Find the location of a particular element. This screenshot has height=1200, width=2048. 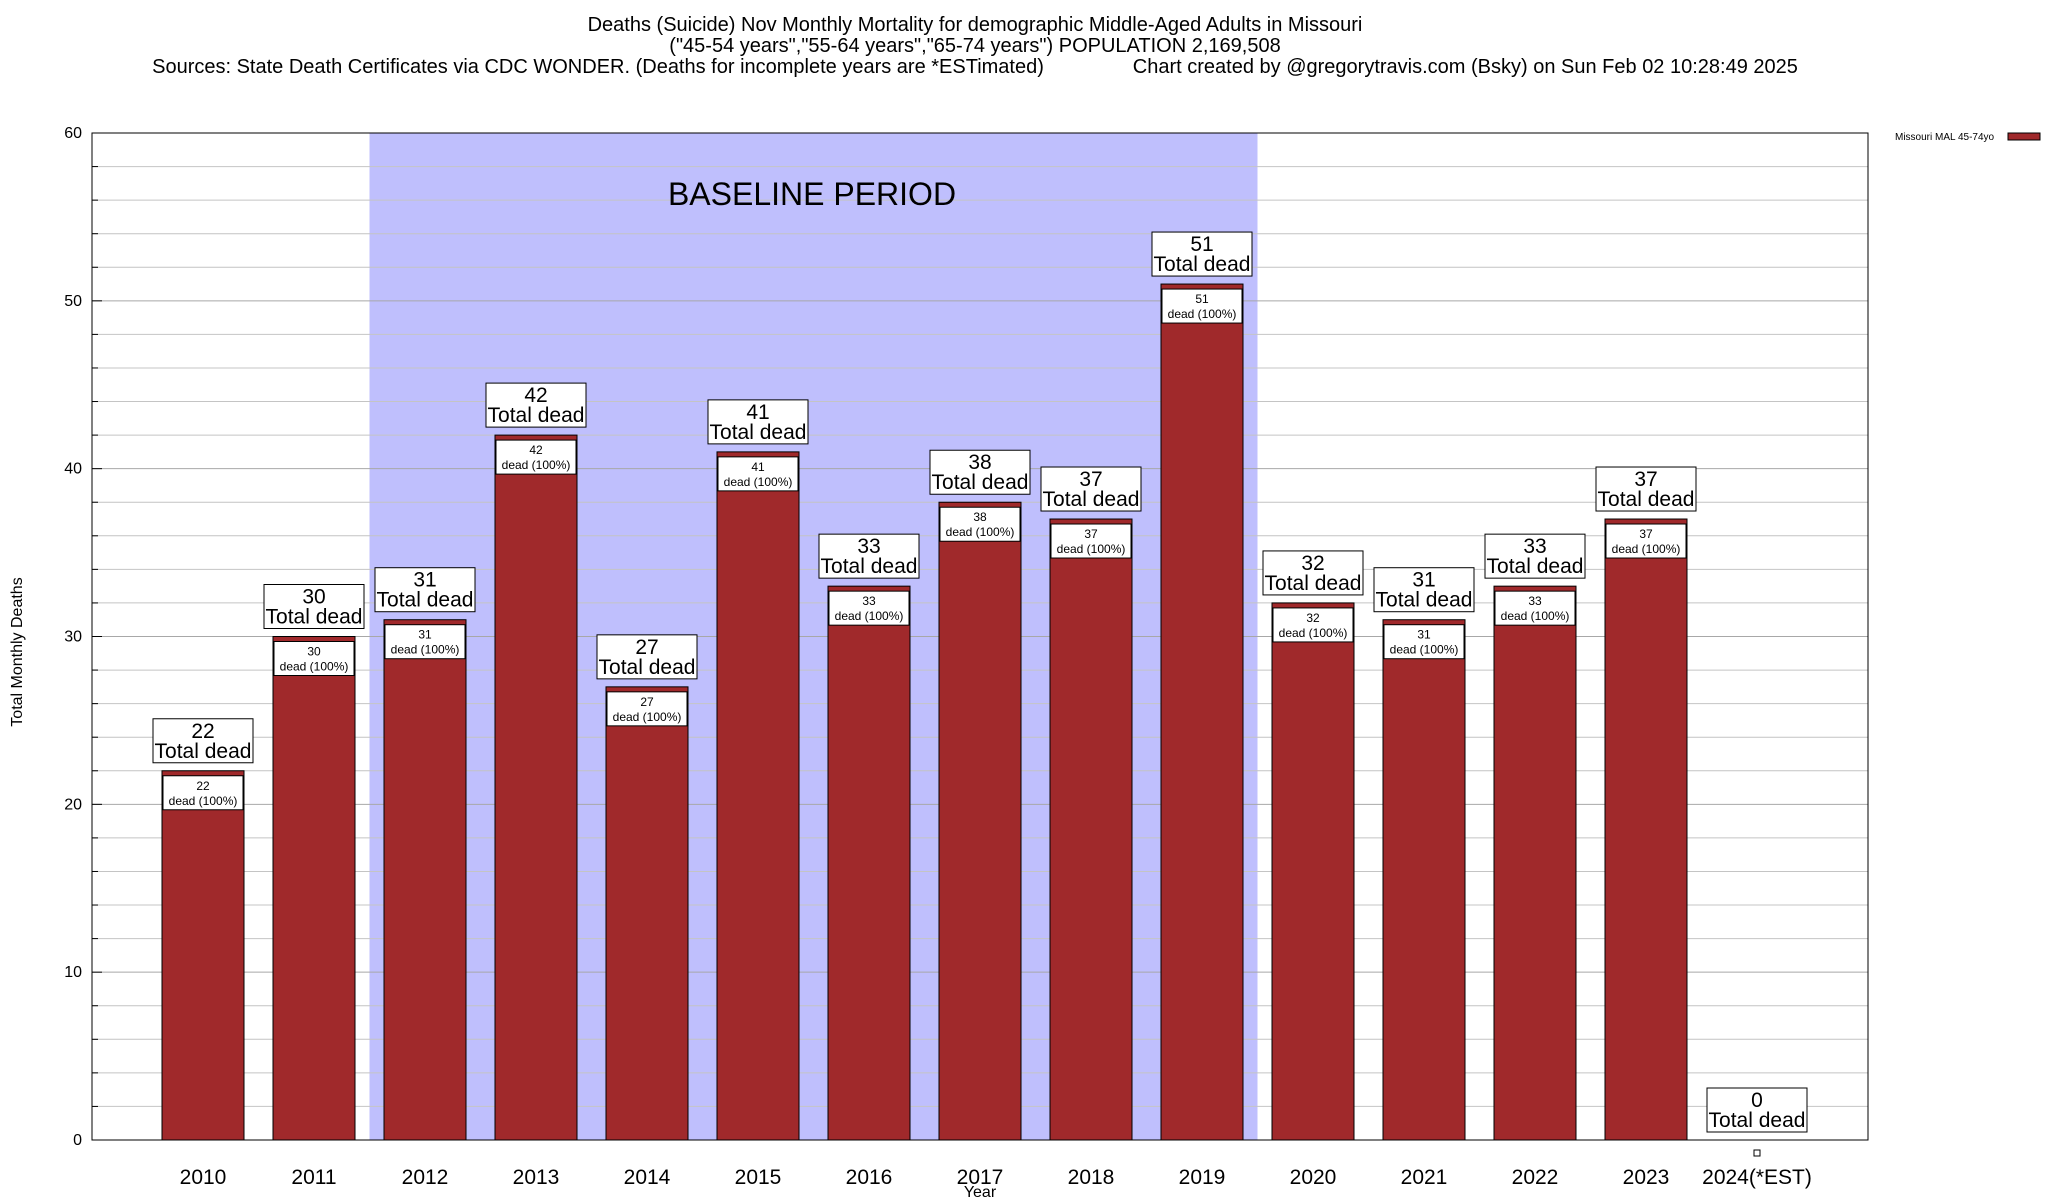

bar-2016 is located at coordinates (869, 863).